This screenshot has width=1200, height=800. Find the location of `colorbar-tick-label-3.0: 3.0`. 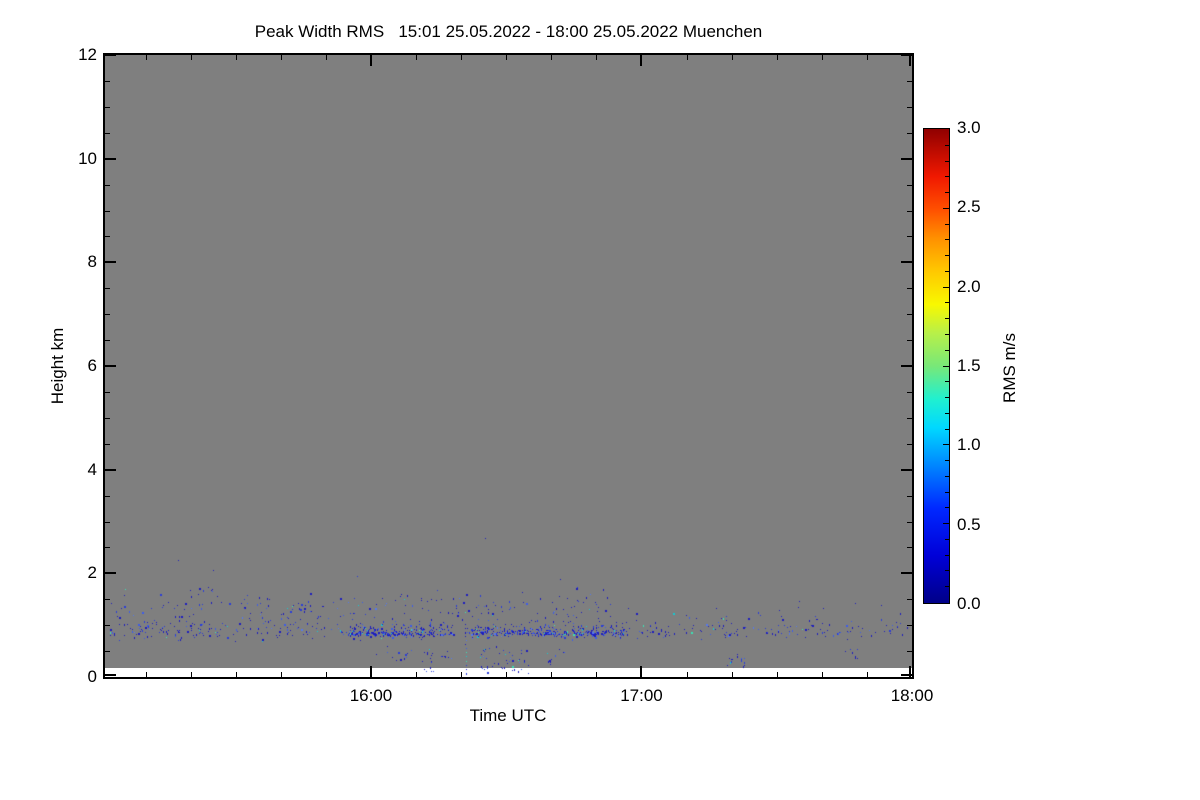

colorbar-tick-label-3.0: 3.0 is located at coordinates (969, 127).